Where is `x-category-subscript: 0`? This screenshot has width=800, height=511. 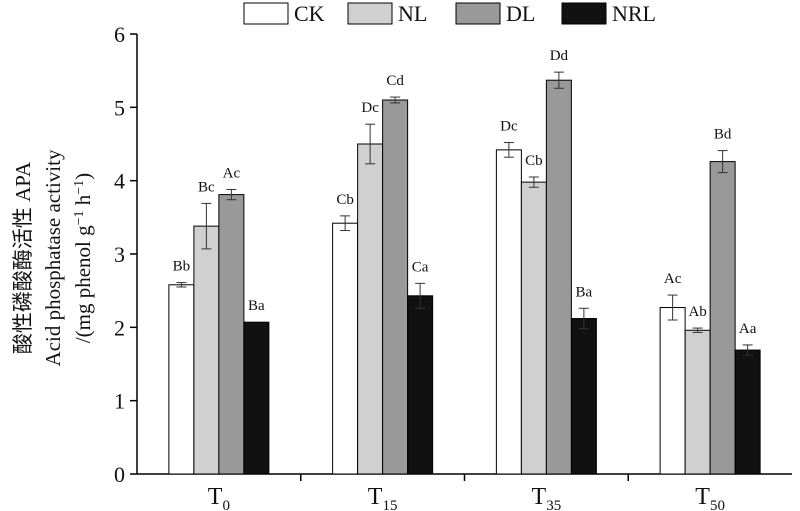
x-category-subscript: 0 is located at coordinates (226, 504).